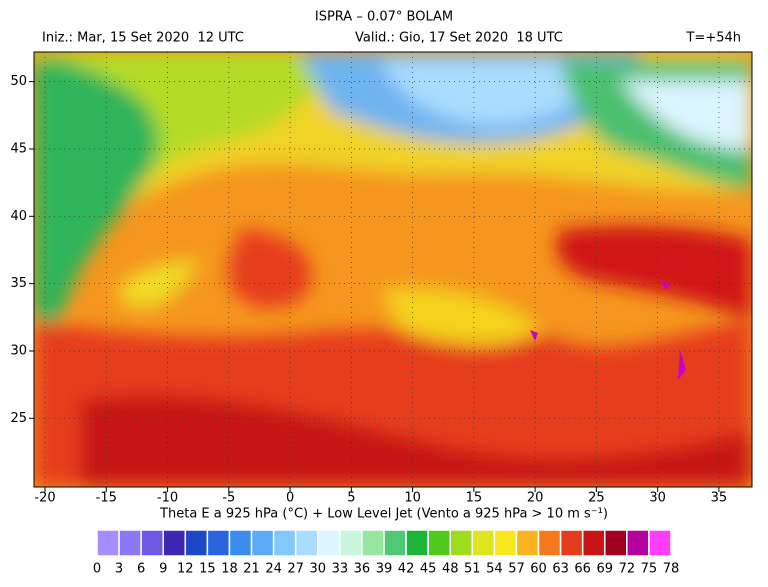 This screenshot has width=768, height=587. Describe the element at coordinates (97, 569) in the screenshot. I see `colorbar-label: 0` at that location.